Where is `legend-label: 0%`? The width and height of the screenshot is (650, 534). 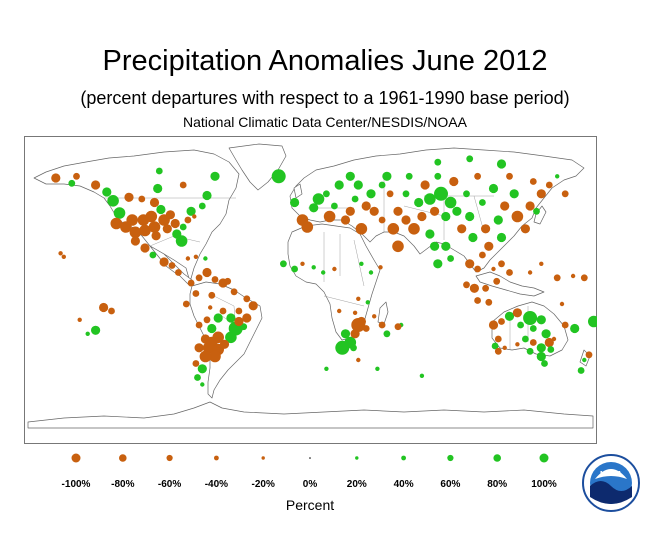
legend-label: 0% is located at coordinates (310, 484).